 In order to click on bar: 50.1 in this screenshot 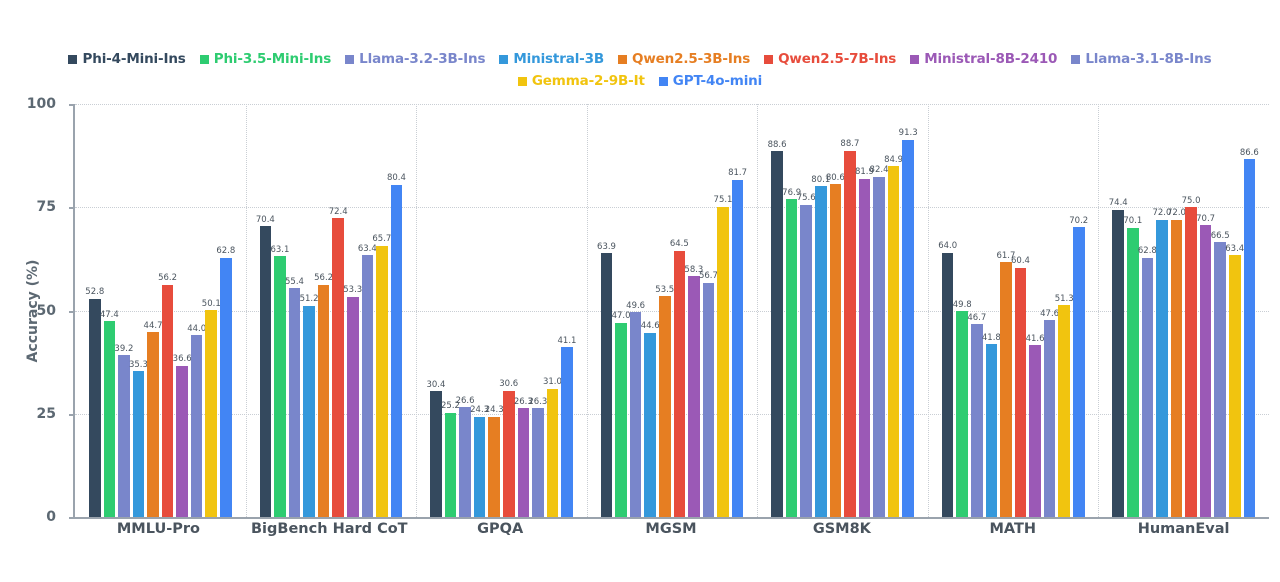, I will do `click(211, 408)`.